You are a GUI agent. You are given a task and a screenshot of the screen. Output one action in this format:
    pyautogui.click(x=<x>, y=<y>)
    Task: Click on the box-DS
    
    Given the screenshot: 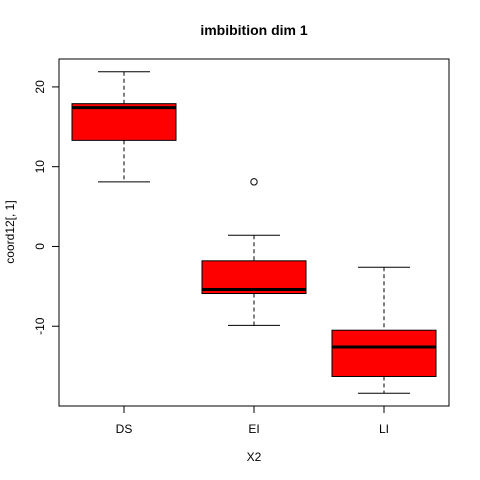 What is the action you would take?
    pyautogui.click(x=124, y=122)
    